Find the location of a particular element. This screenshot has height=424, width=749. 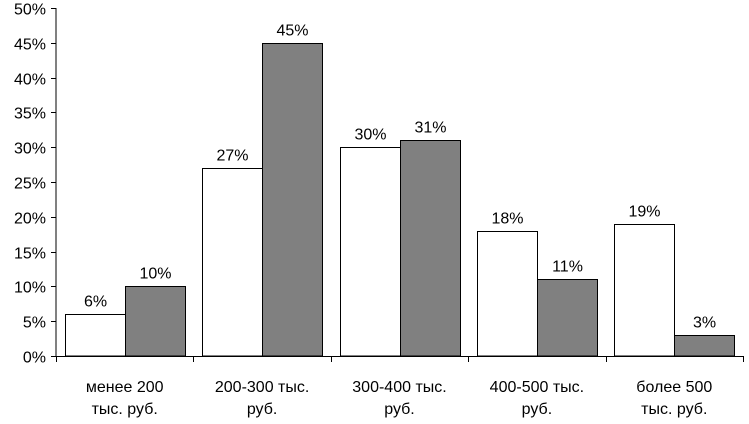

y-tick-label: 40% is located at coordinates (30, 80).